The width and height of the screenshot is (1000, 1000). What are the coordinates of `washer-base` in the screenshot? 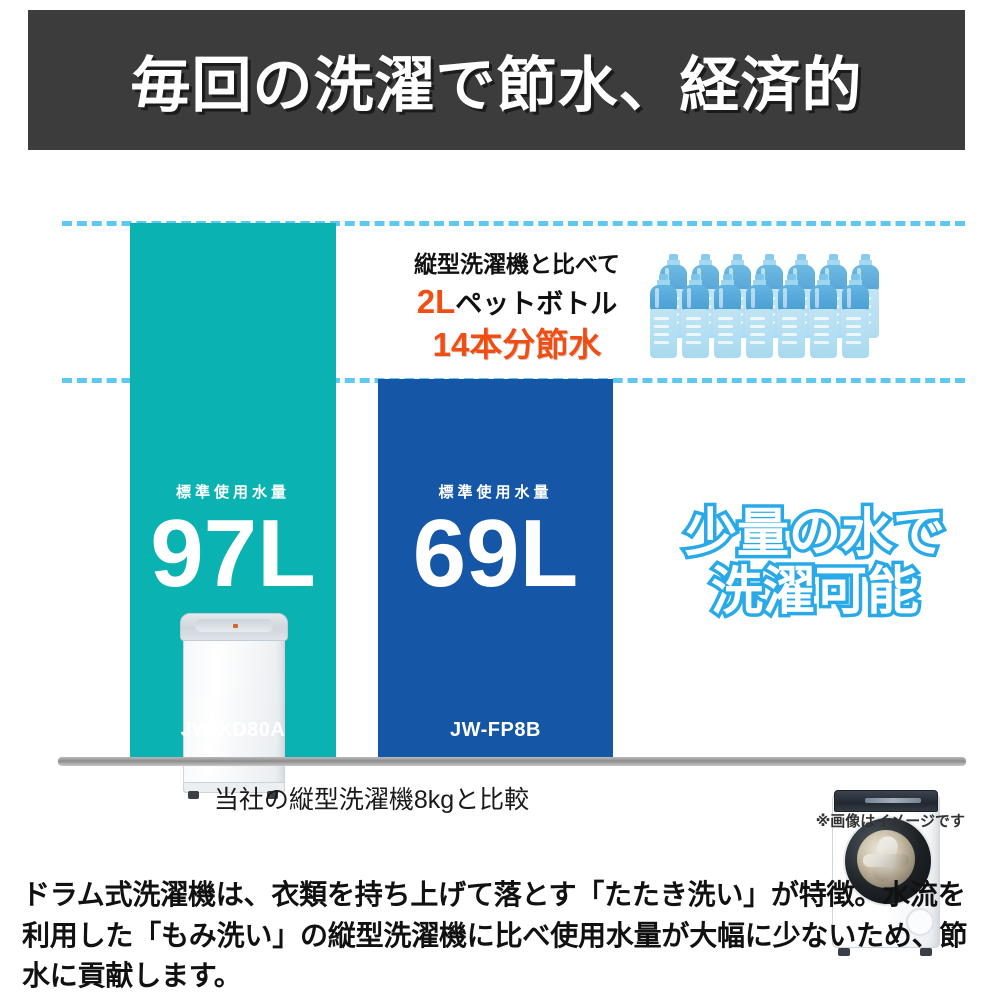 It's located at (234, 787).